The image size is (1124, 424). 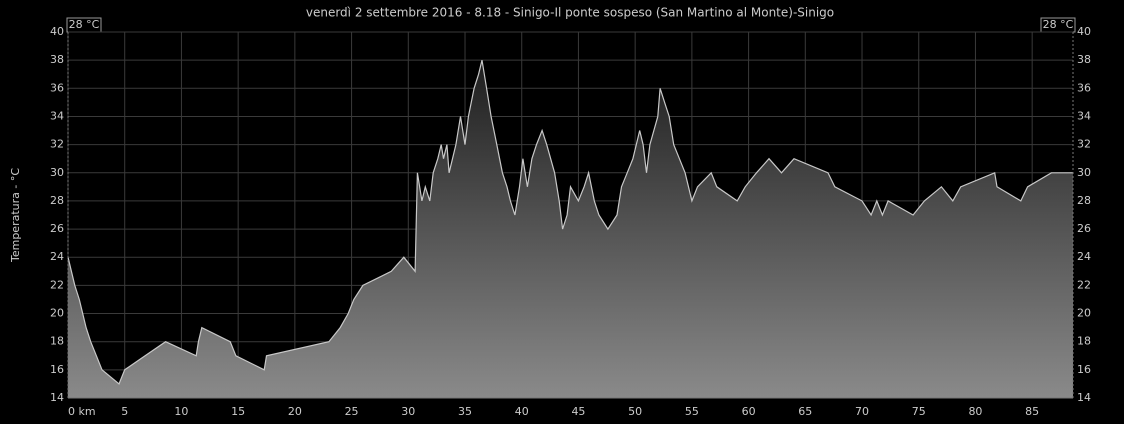 What do you see at coordinates (82, 411) in the screenshot?
I see `x-tick-label: 0 km` at bounding box center [82, 411].